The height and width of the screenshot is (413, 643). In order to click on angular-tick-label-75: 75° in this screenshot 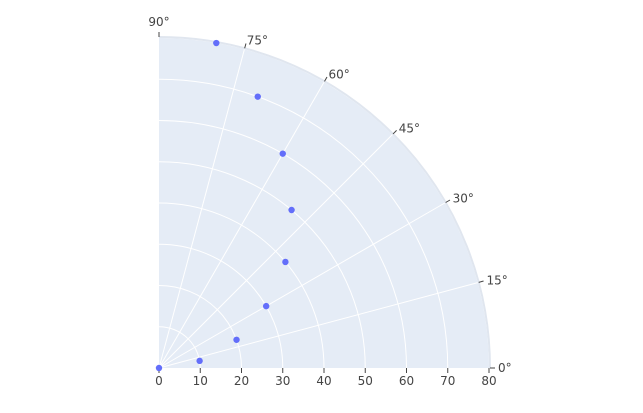, I will do `click(257, 41)`.